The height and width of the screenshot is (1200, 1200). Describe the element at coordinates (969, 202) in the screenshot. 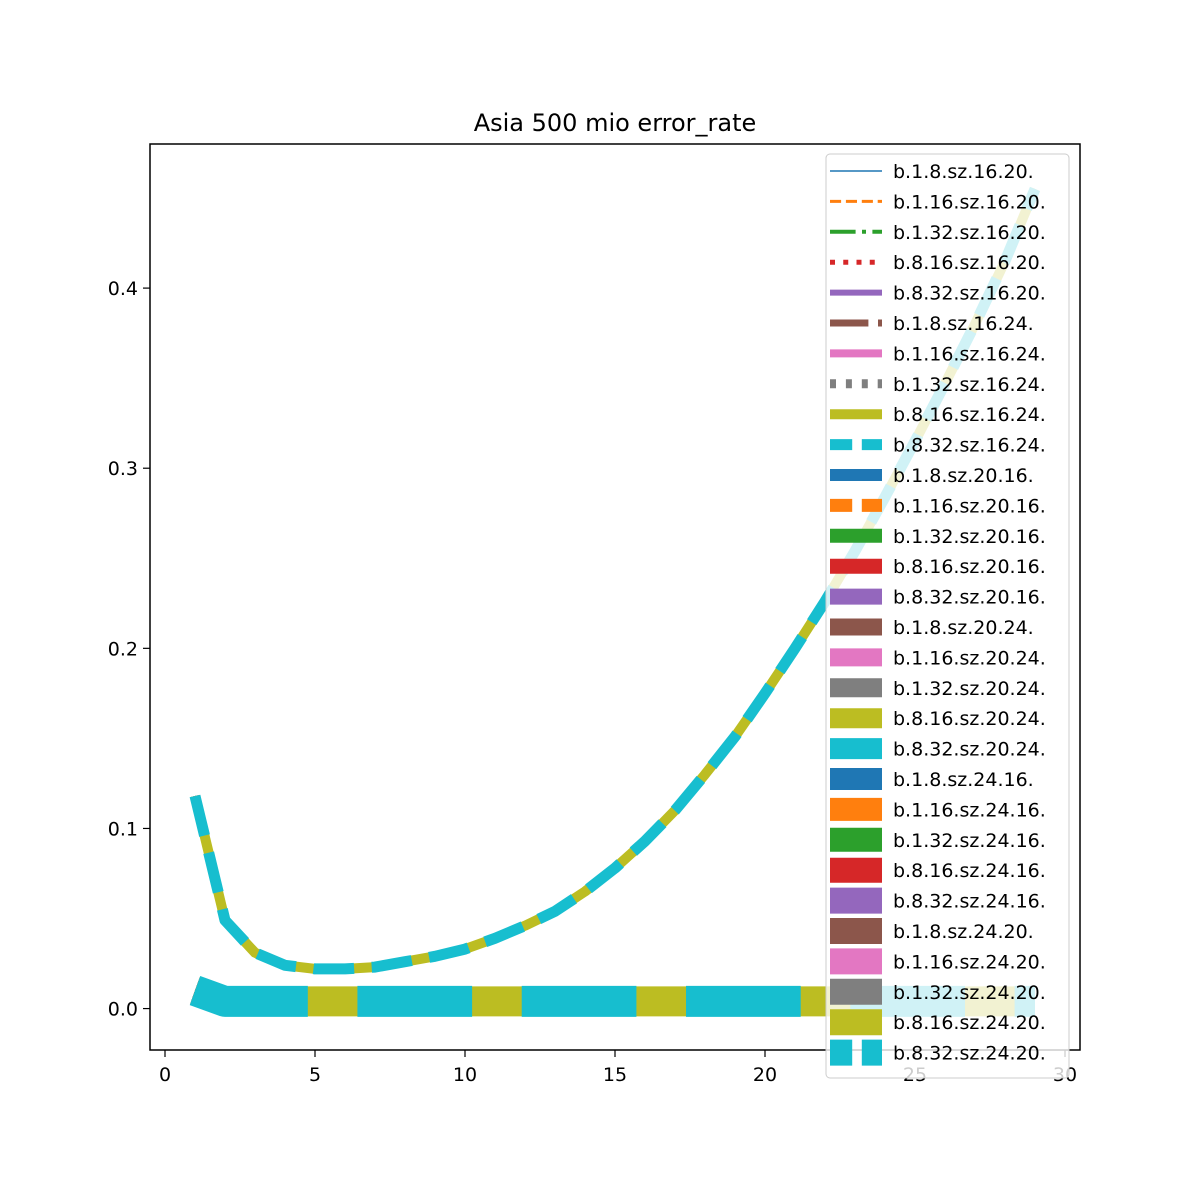

I see `legend-label: b.1.16.sz.16.20.` at that location.